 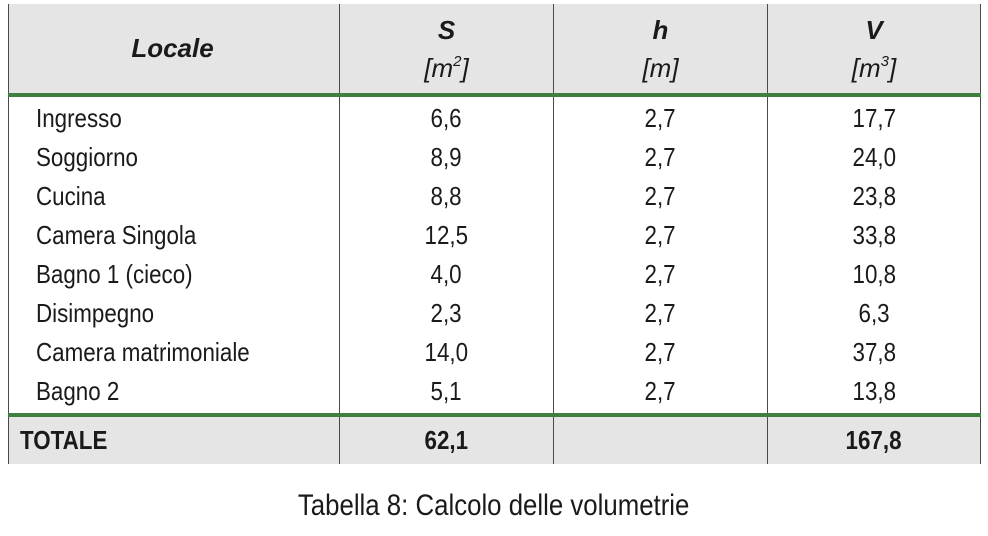 What do you see at coordinates (446, 67) in the screenshot?
I see `header-surface-unit: [m2]` at bounding box center [446, 67].